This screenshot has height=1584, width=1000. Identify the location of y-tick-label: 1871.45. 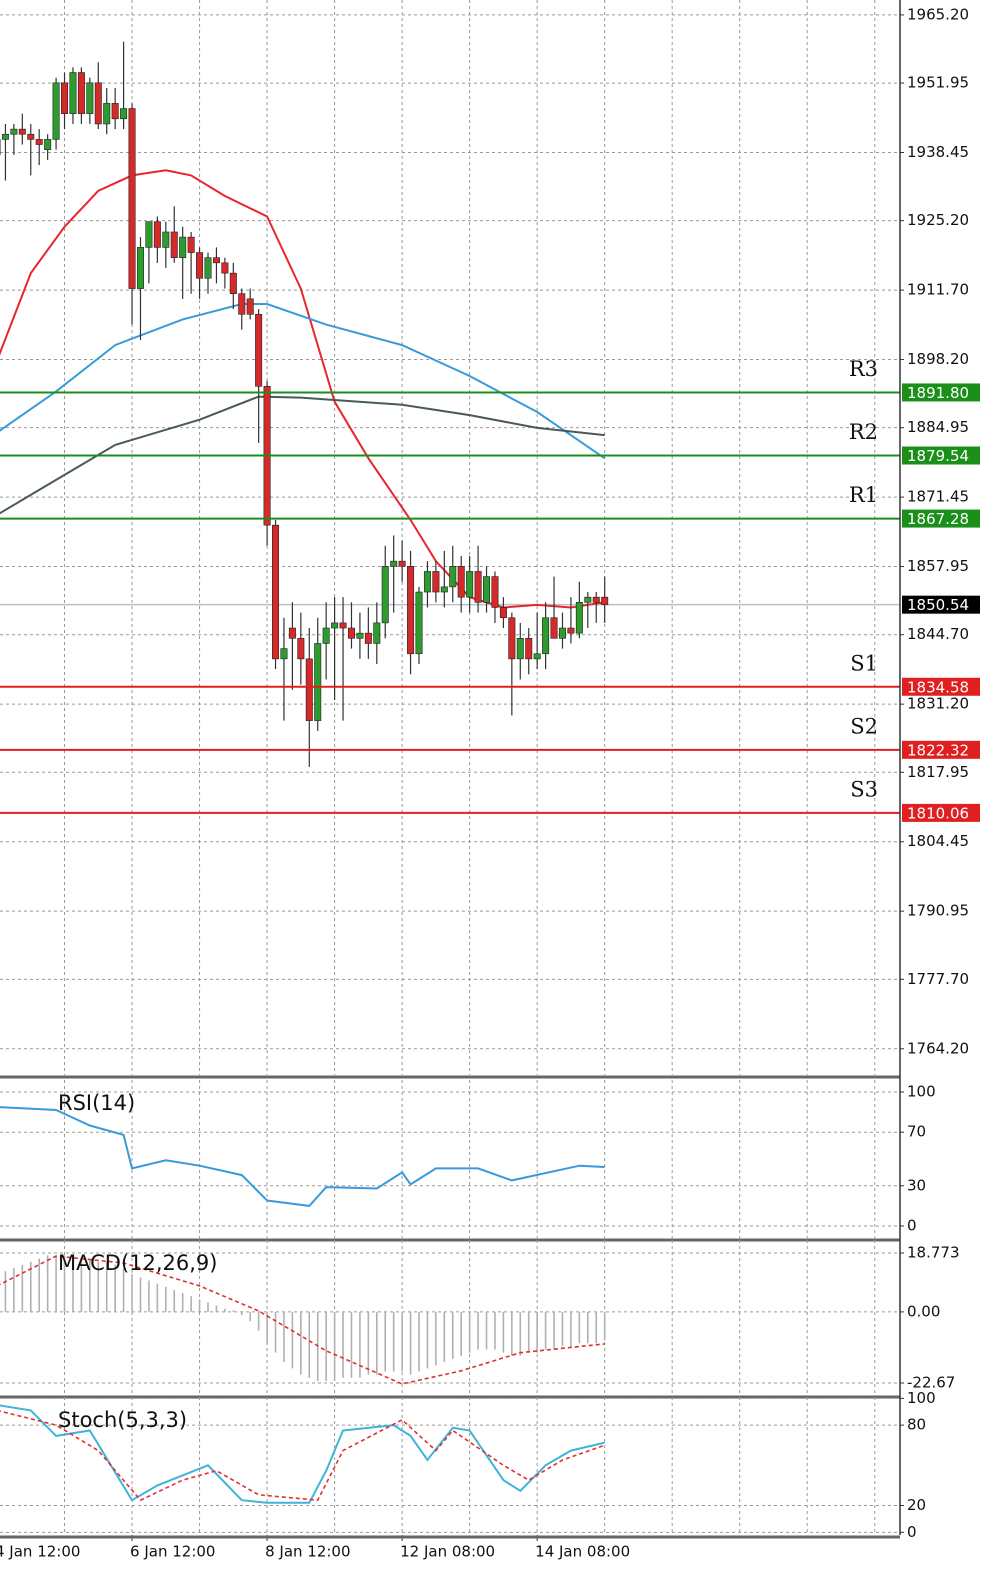
(938, 497).